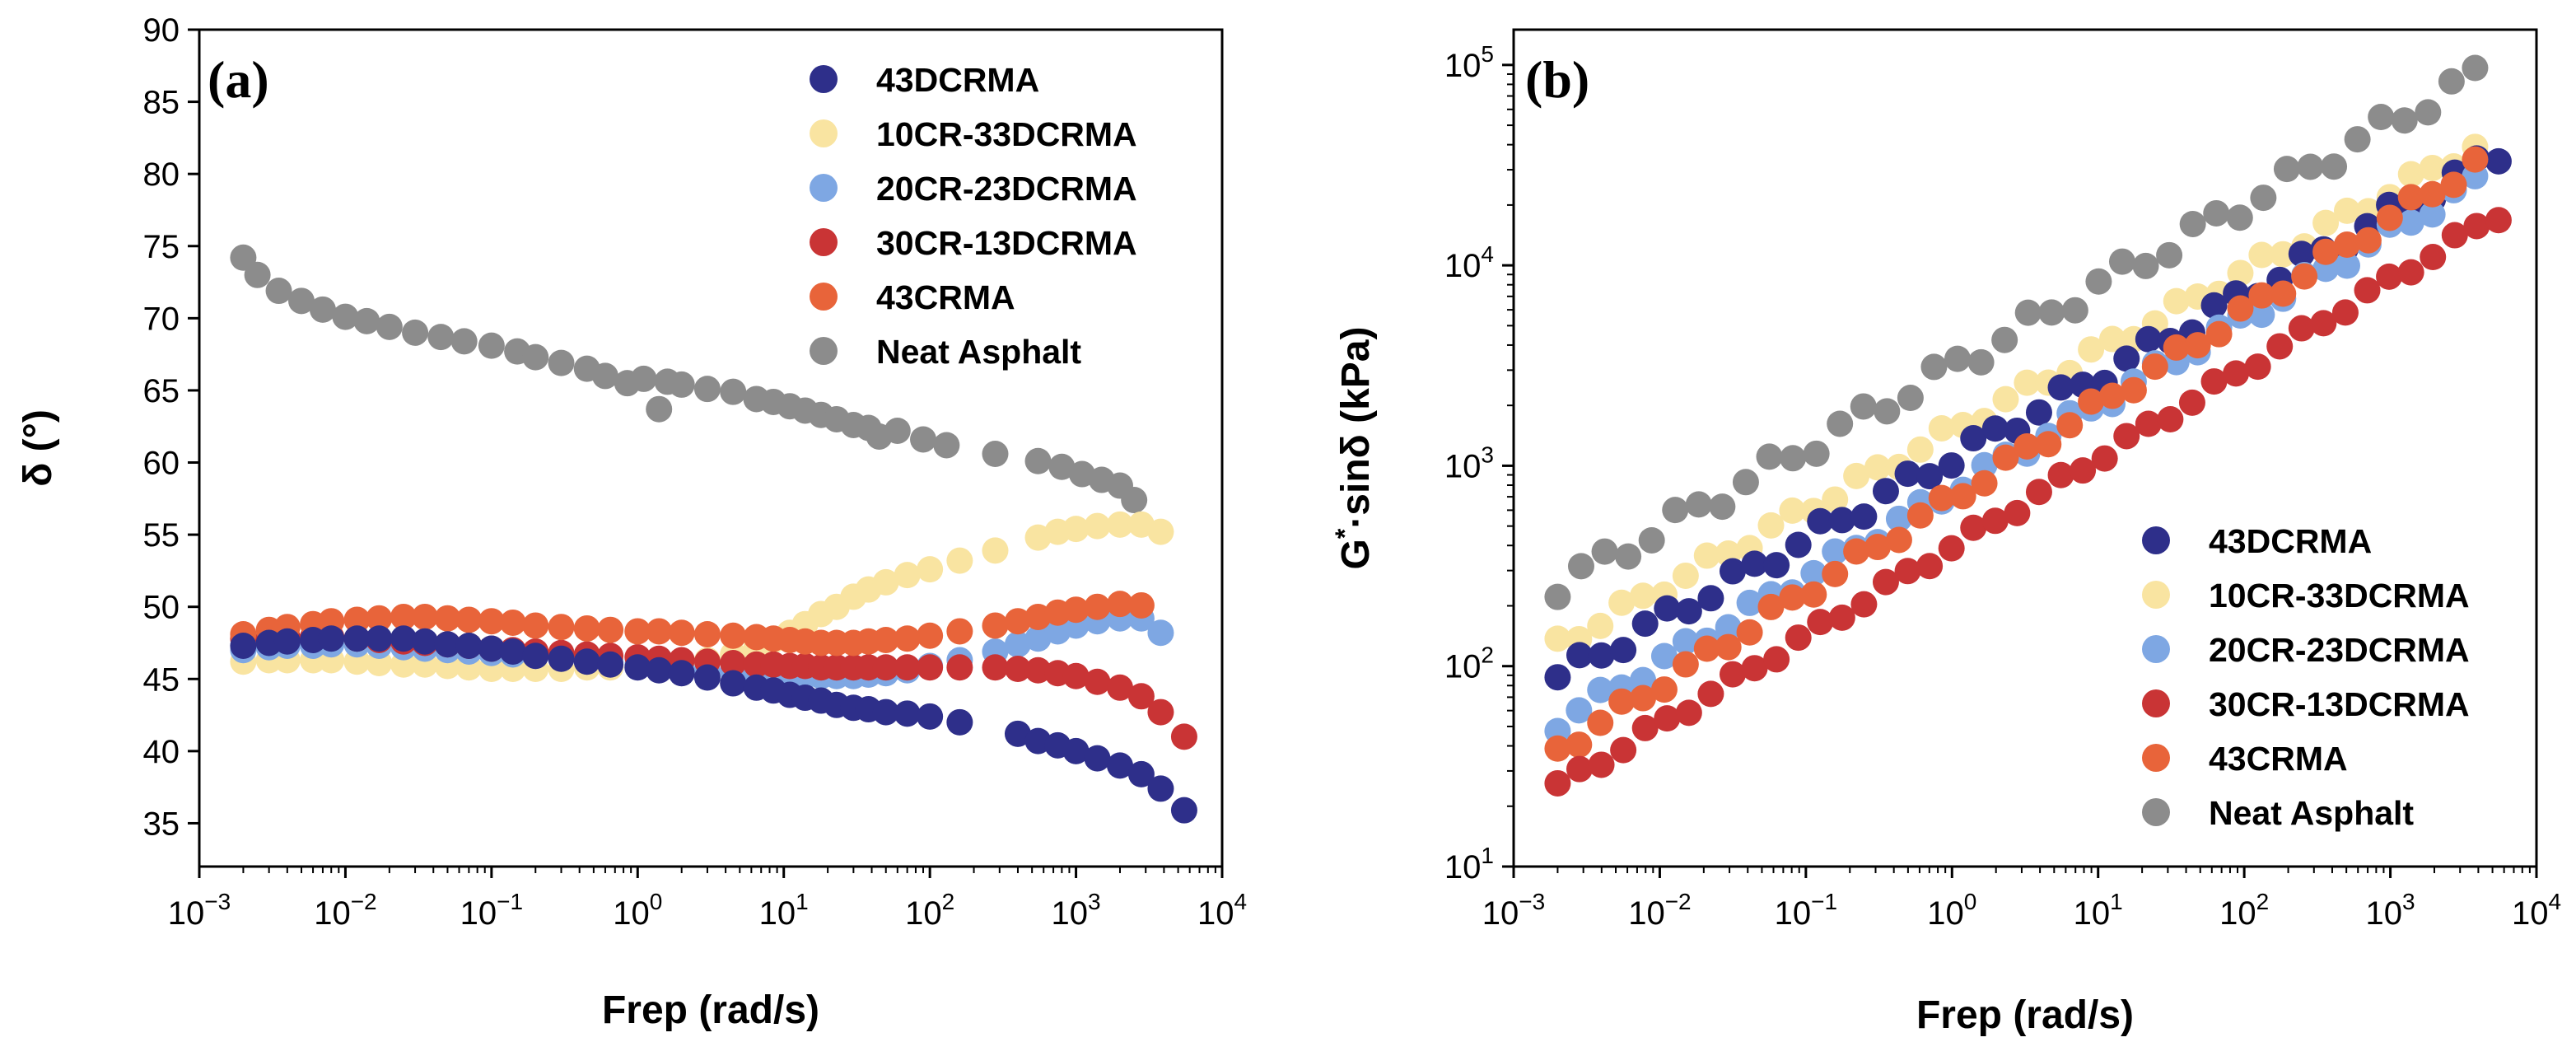  What do you see at coordinates (2311, 813) in the screenshot?
I see `legend-label-b: Neat Asphalt` at bounding box center [2311, 813].